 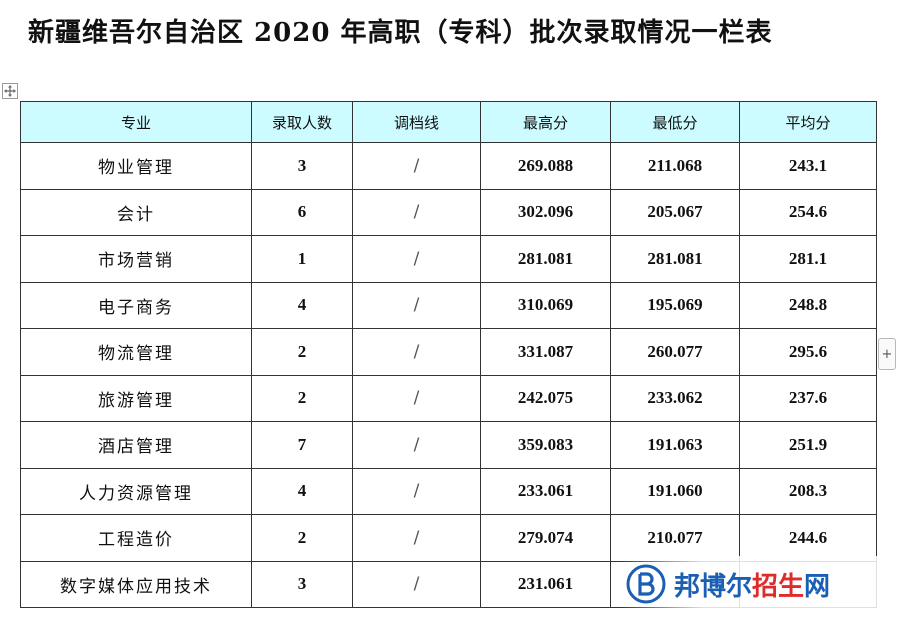 I want to click on max-score-cell: 281.081, so click(x=545, y=259).